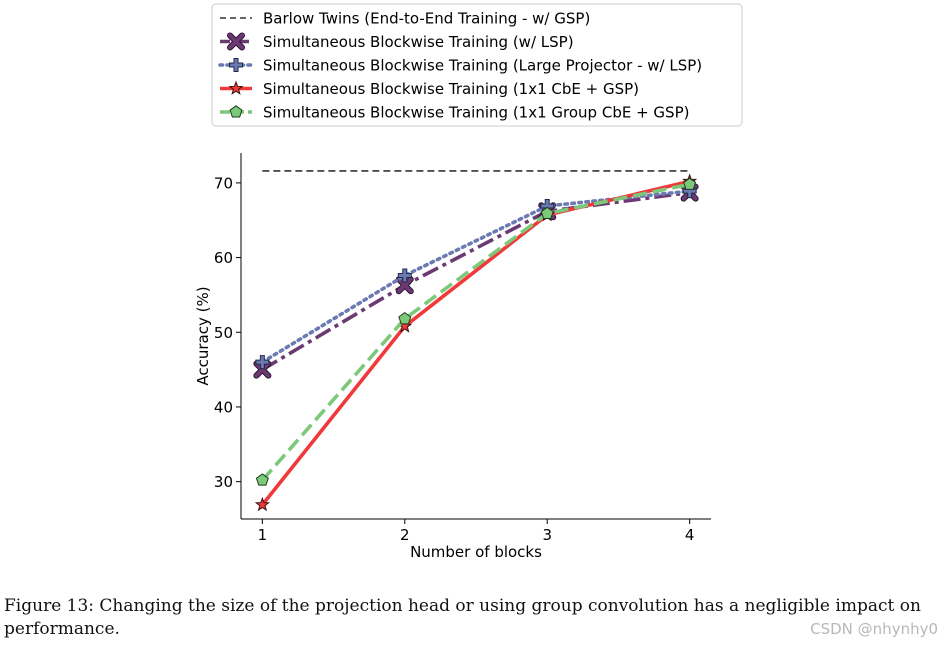 Image resolution: width=944 pixels, height=645 pixels. Describe the element at coordinates (690, 535) in the screenshot. I see `x-tick-label-3: 4` at that location.